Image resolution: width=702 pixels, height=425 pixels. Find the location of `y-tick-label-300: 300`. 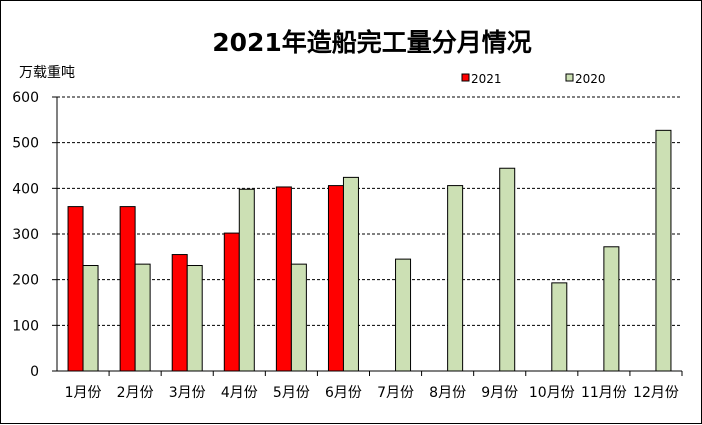

y-tick-label-300: 300 is located at coordinates (25, 235).